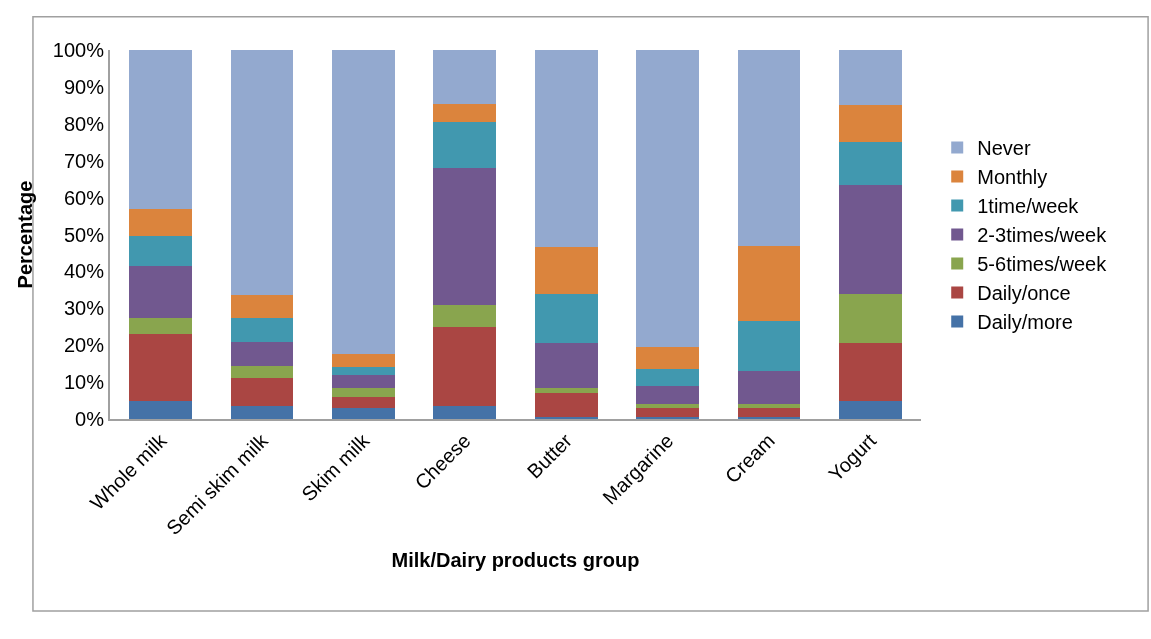 The width and height of the screenshot is (1151, 639). What do you see at coordinates (84, 123) in the screenshot?
I see `y-tick-label: 80%` at bounding box center [84, 123].